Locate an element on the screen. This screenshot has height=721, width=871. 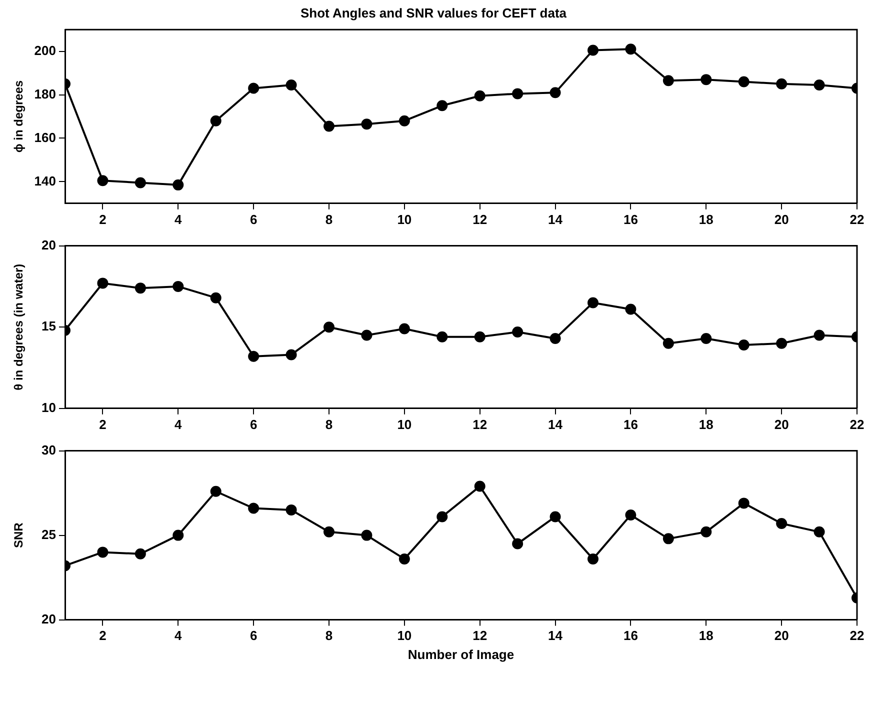
y-tick-label: 160 is located at coordinates (45, 137).